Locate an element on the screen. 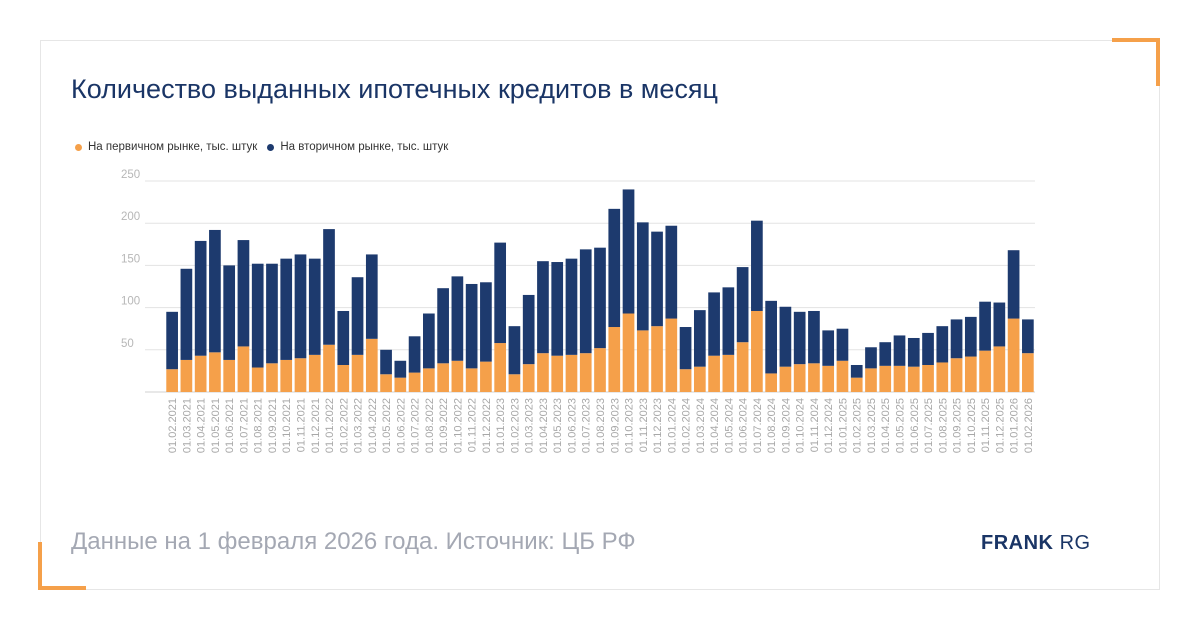 Image resolution: width=1200 pixels, height=630 pixels. bar-secondary-01.07.2025 is located at coordinates (928, 348).